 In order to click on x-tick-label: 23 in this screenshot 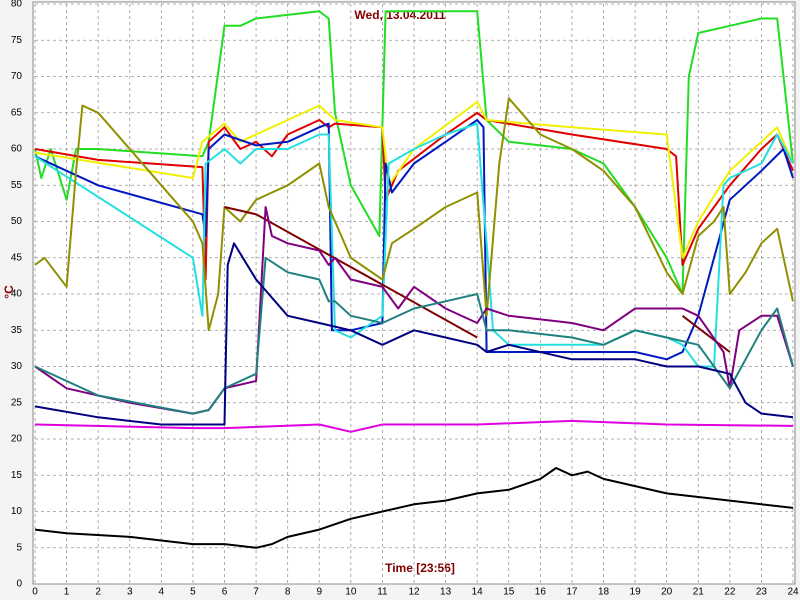, I will do `click(762, 592)`.